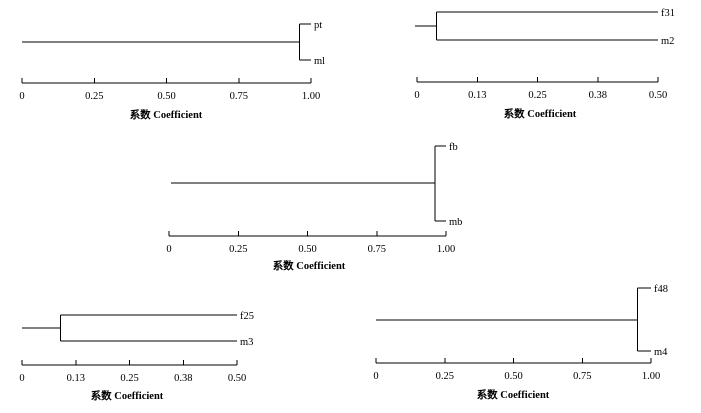 The height and width of the screenshot is (413, 701). I want to click on leaf-label: m2, so click(667, 41).